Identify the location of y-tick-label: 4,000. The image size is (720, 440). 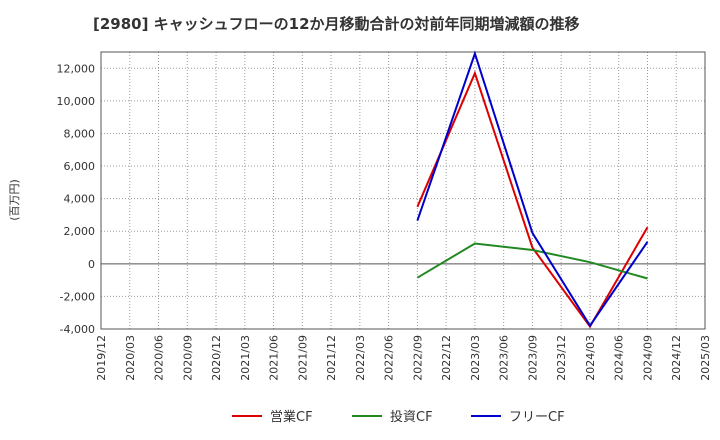
(80, 199).